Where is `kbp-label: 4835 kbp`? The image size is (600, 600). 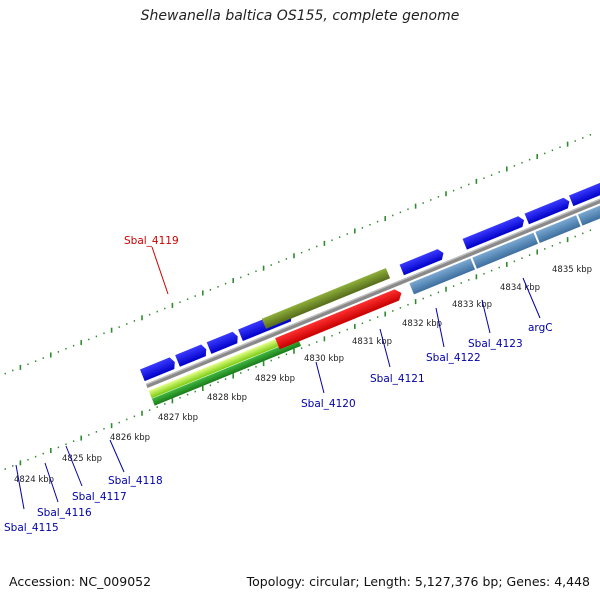
kbp-label: 4835 kbp is located at coordinates (572, 270).